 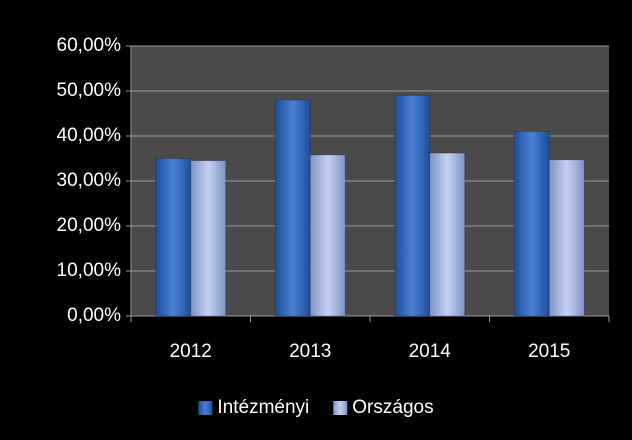 What do you see at coordinates (191, 351) in the screenshot?
I see `x-tick-label: 2012` at bounding box center [191, 351].